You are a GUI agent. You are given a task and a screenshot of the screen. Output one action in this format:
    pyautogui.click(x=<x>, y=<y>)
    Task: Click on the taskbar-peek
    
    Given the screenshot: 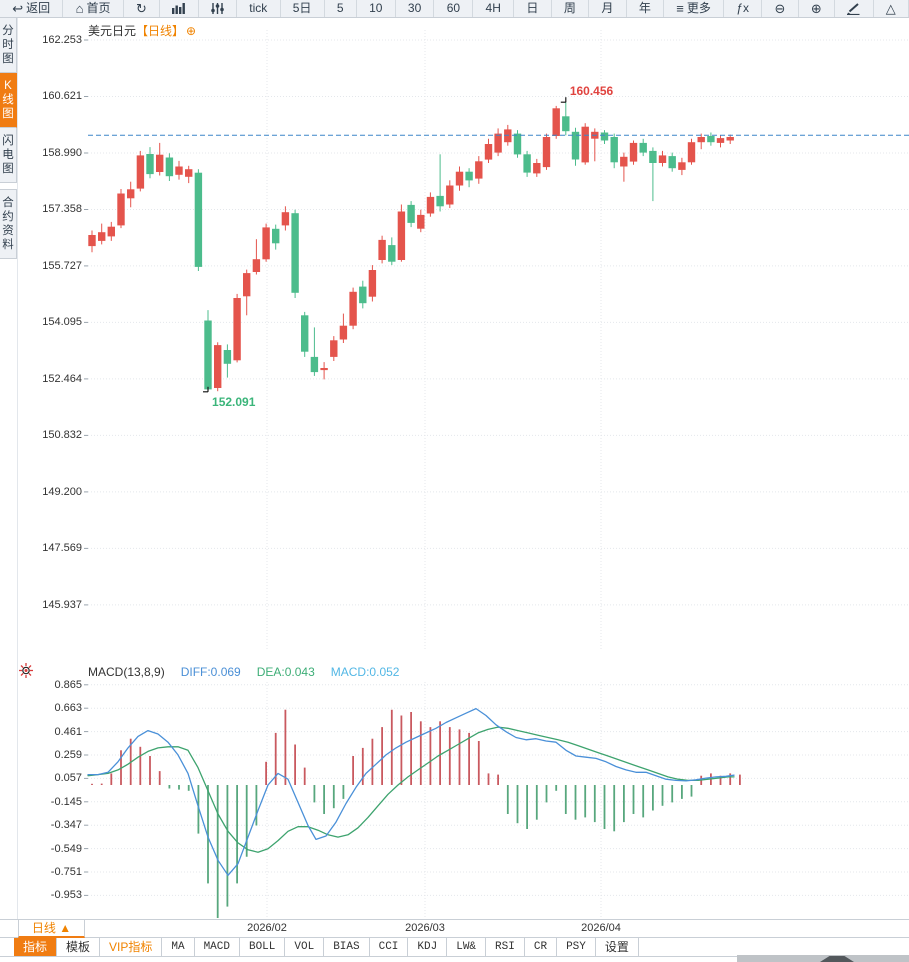 What is the action you would take?
    pyautogui.click(x=823, y=958)
    